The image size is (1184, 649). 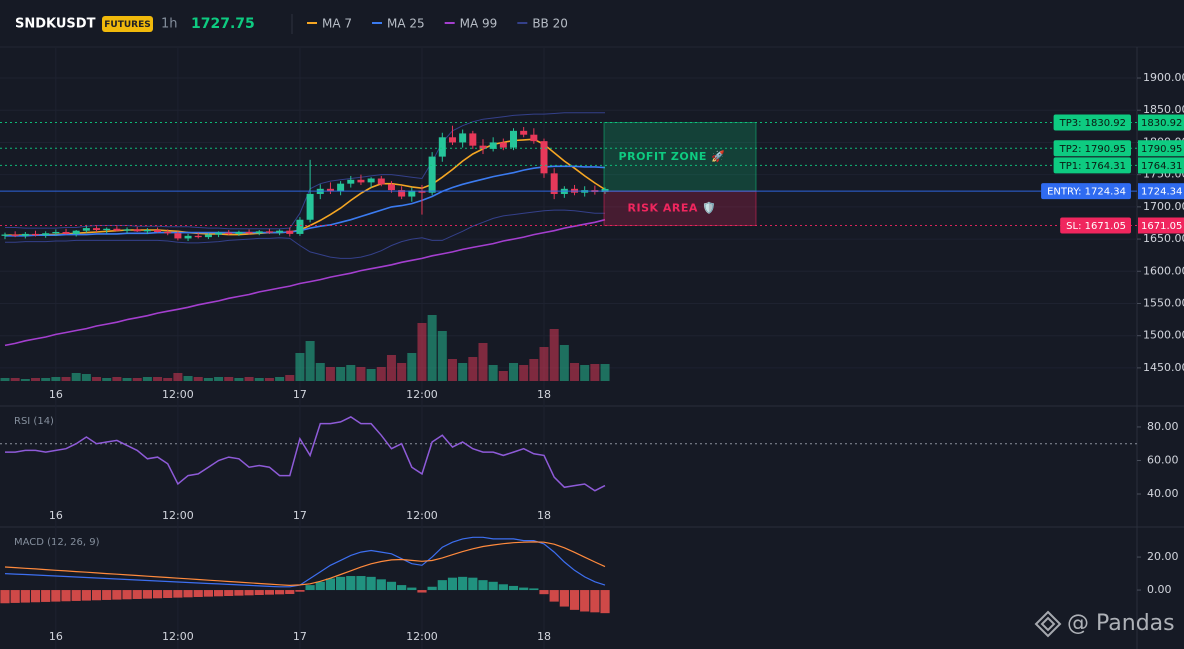 What do you see at coordinates (1159, 589) in the screenshot?
I see `y-tick-label: 0.00` at bounding box center [1159, 589].